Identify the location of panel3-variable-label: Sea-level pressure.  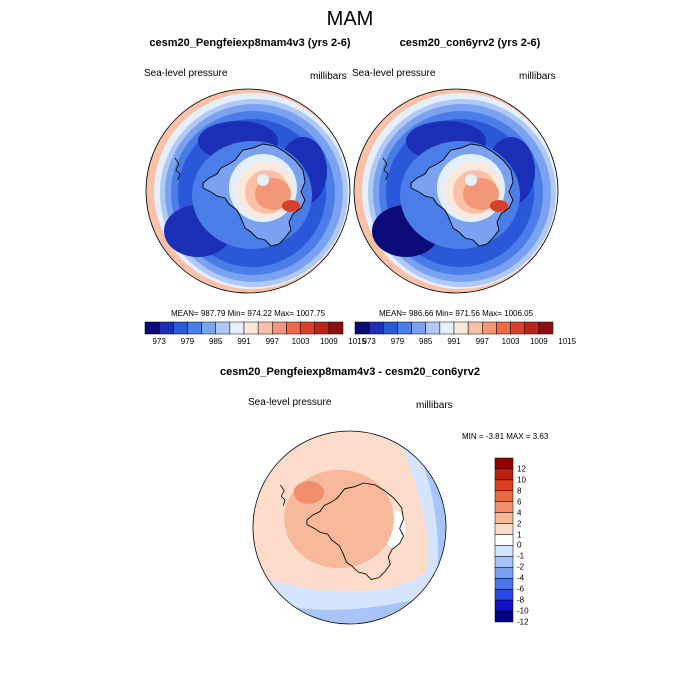
(290, 402).